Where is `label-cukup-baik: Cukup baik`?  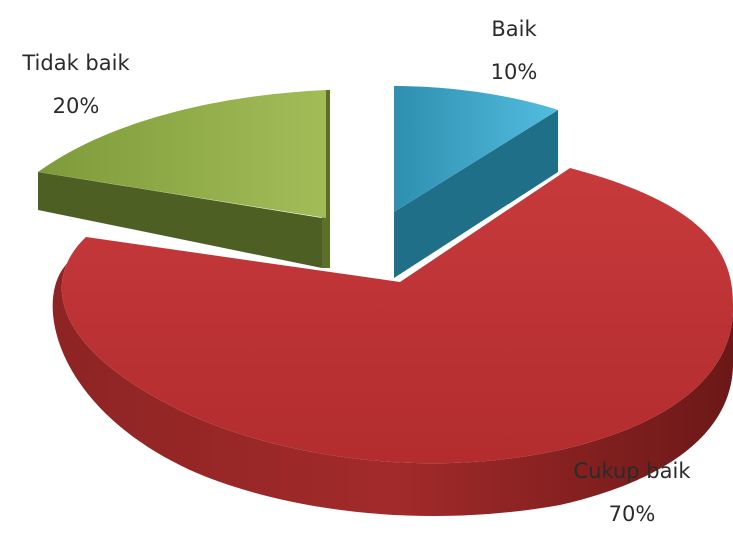 label-cukup-baik: Cukup baik is located at coordinates (633, 471).